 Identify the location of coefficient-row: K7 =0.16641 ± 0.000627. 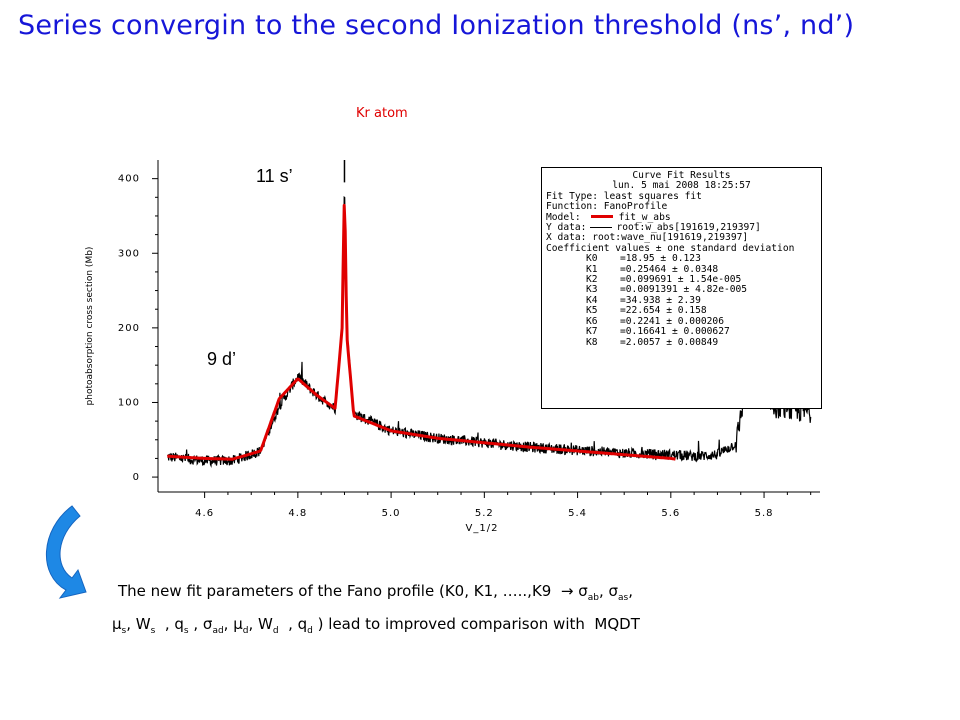
(681, 332).